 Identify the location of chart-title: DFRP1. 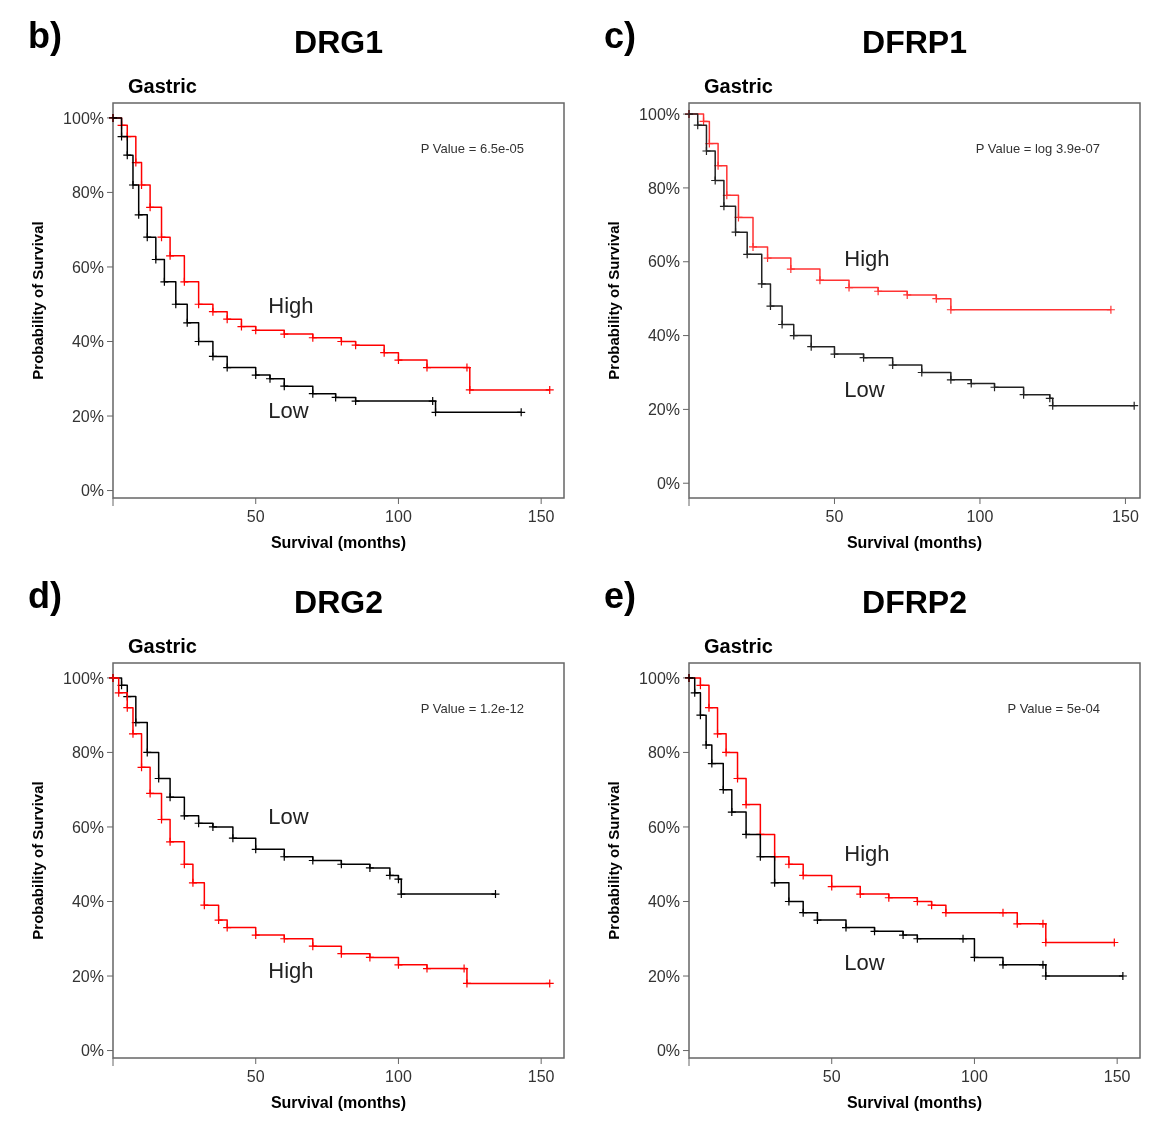
(914, 42).